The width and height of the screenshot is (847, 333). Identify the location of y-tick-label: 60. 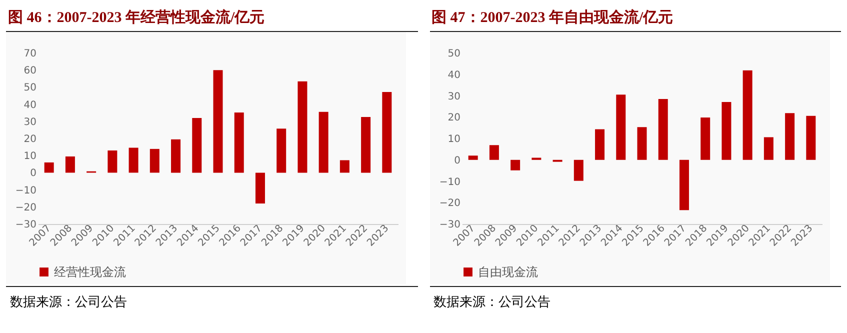
(30, 71).